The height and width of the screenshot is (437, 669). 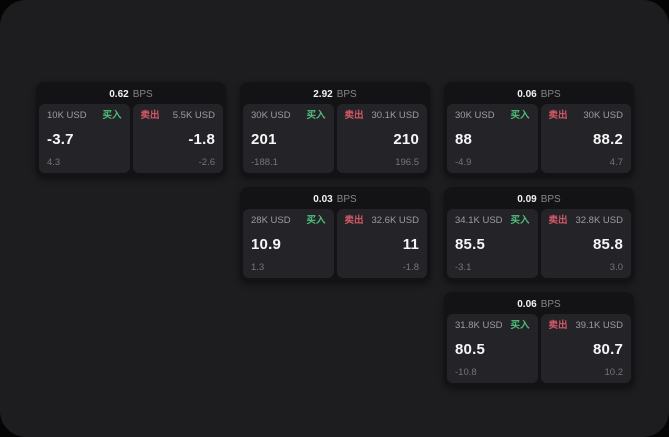 What do you see at coordinates (264, 139) in the screenshot?
I see `buy-price: 201` at bounding box center [264, 139].